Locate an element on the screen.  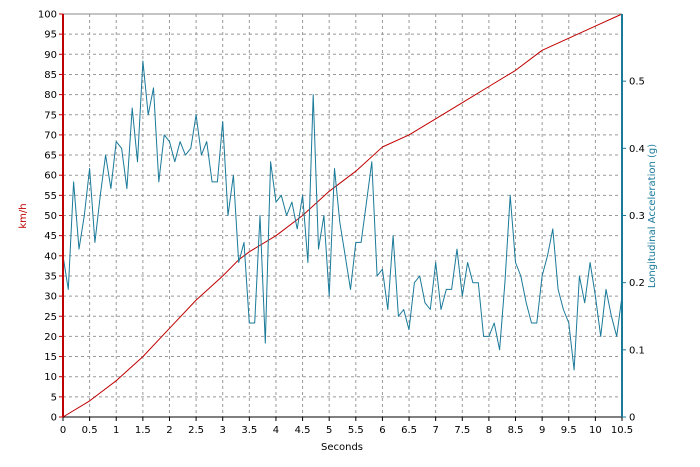
x-tick-label: 6.5 is located at coordinates (409, 430).